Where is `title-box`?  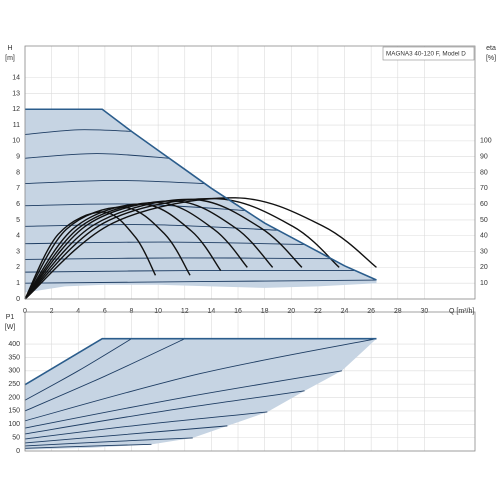
title-box is located at coordinates (428, 53).